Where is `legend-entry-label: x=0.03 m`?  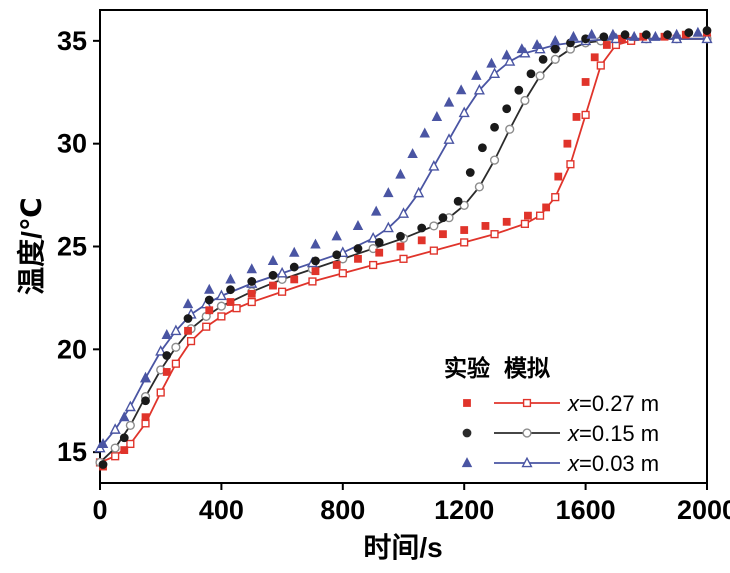
legend-entry-label: x=0.03 m is located at coordinates (613, 463).